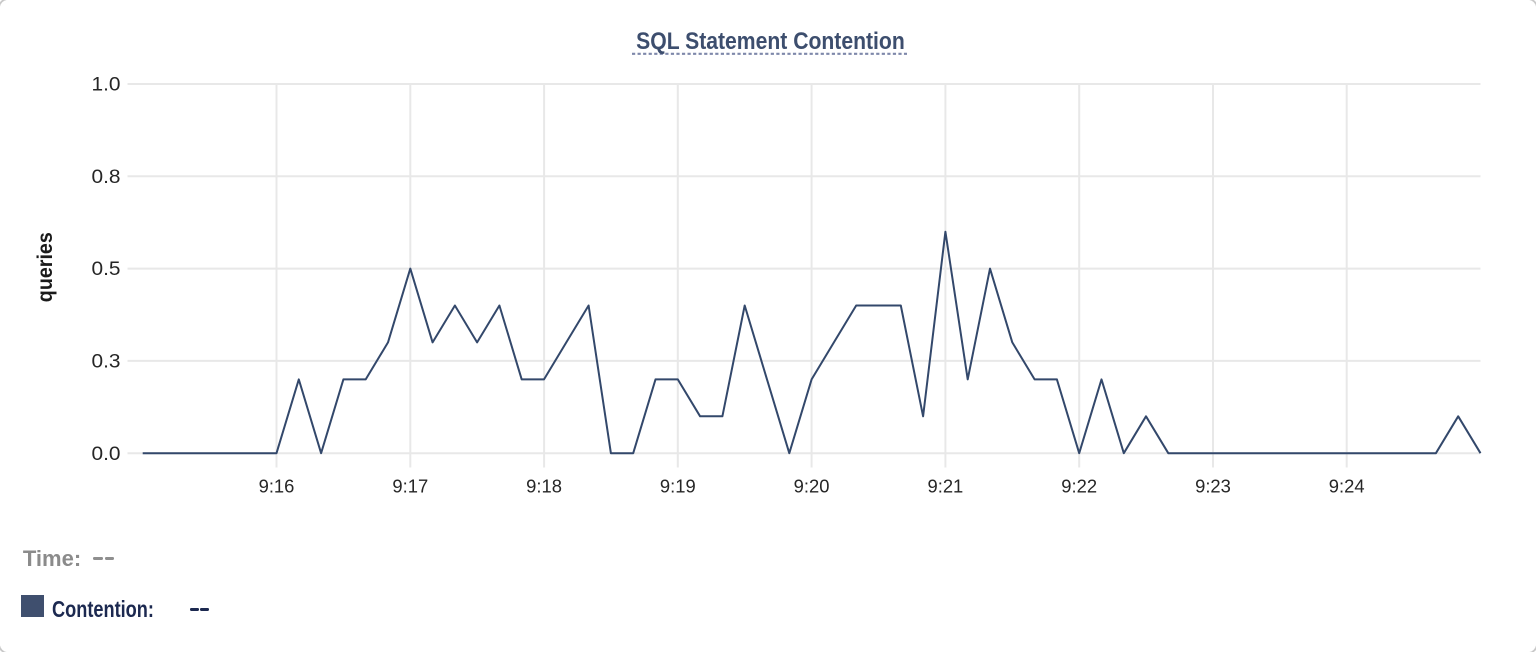 This screenshot has height=652, width=1536. I want to click on svg-text: 9:19, so click(678, 487).